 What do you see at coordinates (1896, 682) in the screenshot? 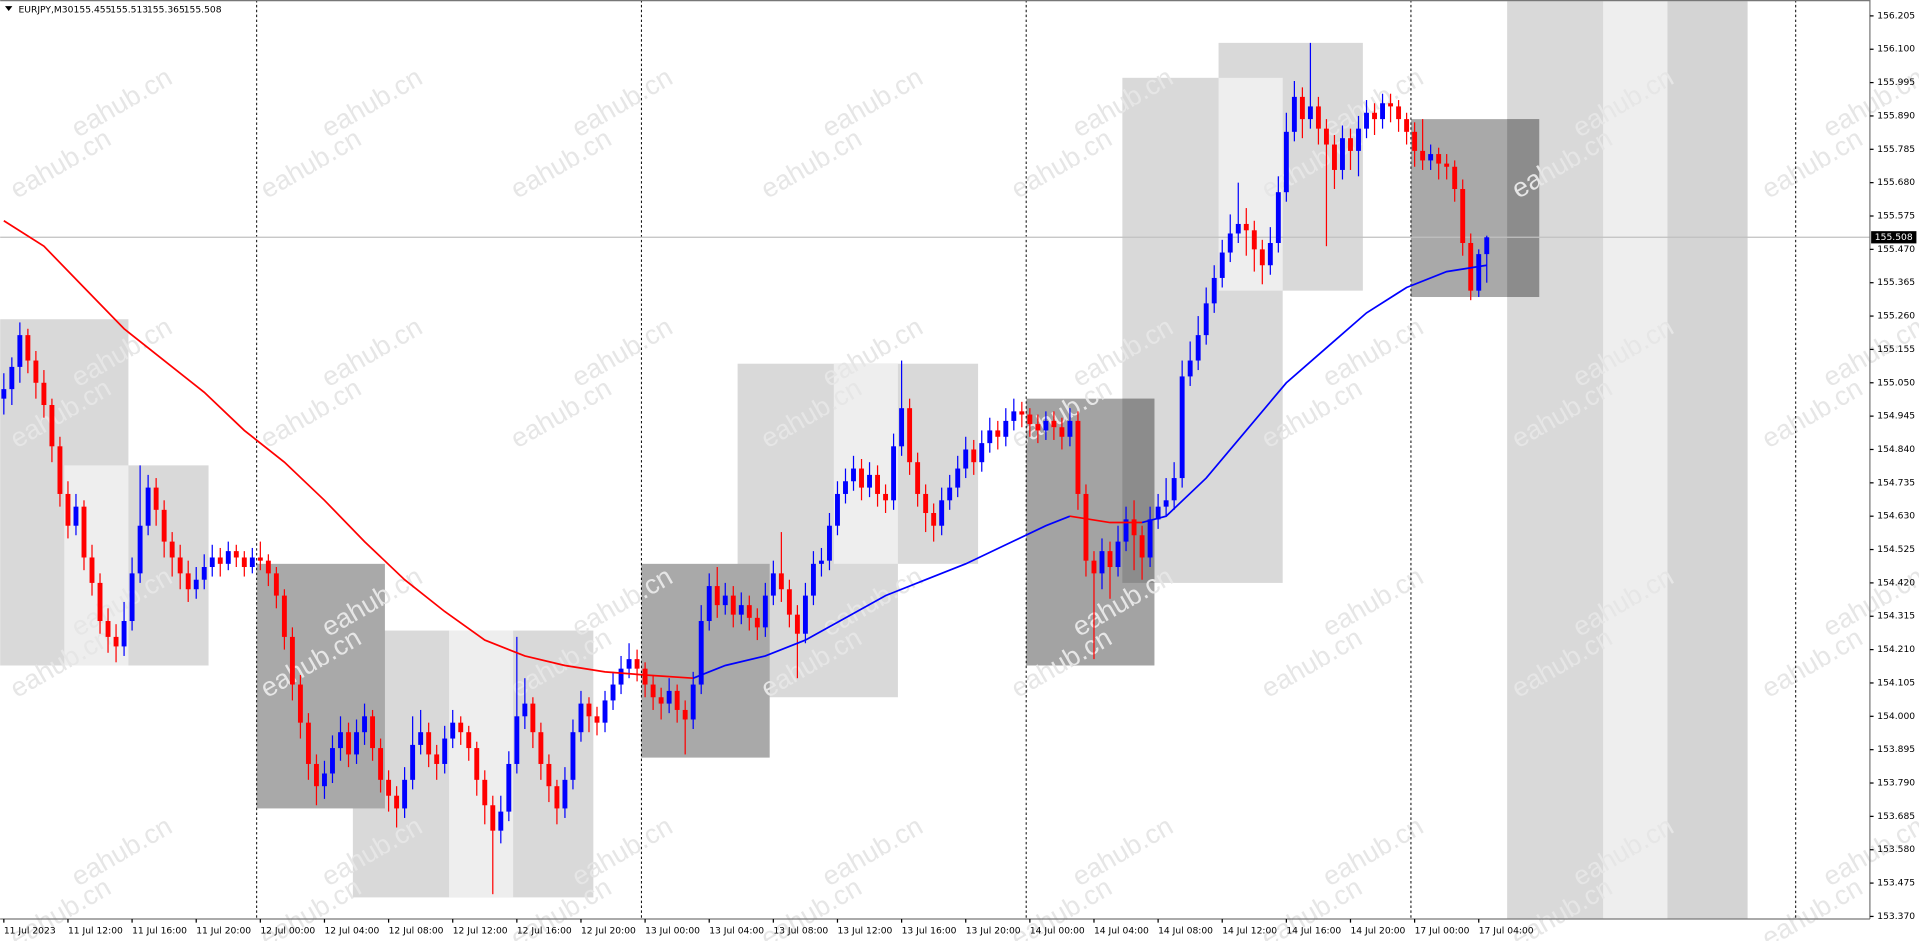
I see `y-tick-label: 154.105` at bounding box center [1896, 682].